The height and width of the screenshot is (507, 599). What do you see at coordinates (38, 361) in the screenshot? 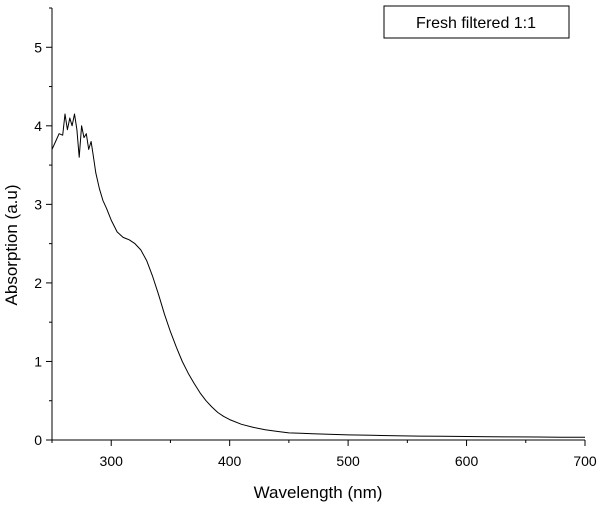
I see `y-tick-label: 1` at bounding box center [38, 361].